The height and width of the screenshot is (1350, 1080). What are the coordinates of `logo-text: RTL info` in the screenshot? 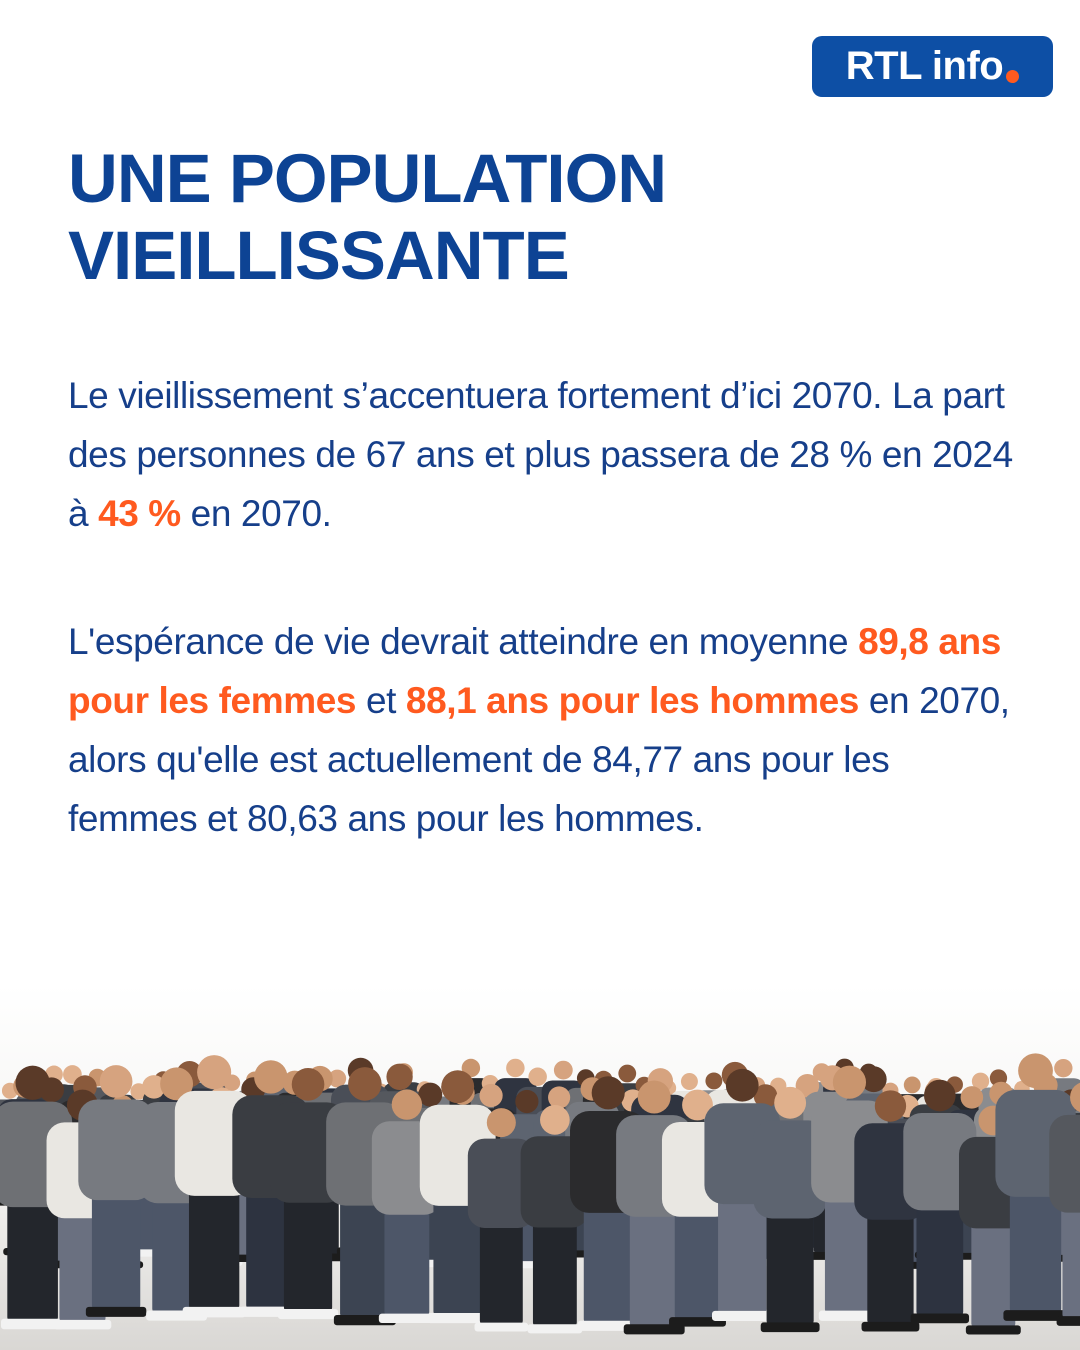 It's located at (924, 66).